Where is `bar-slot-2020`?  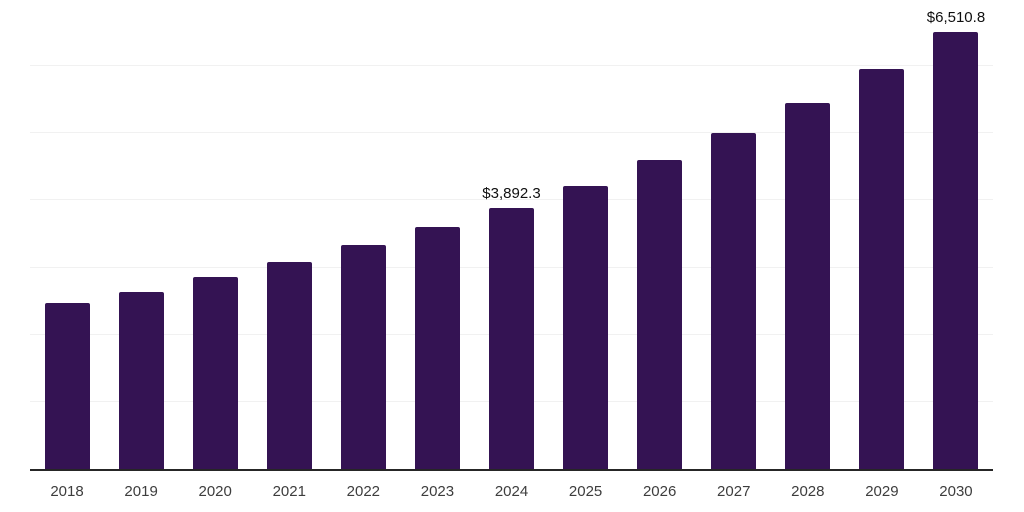
bar-slot-2020 is located at coordinates (215, 234).